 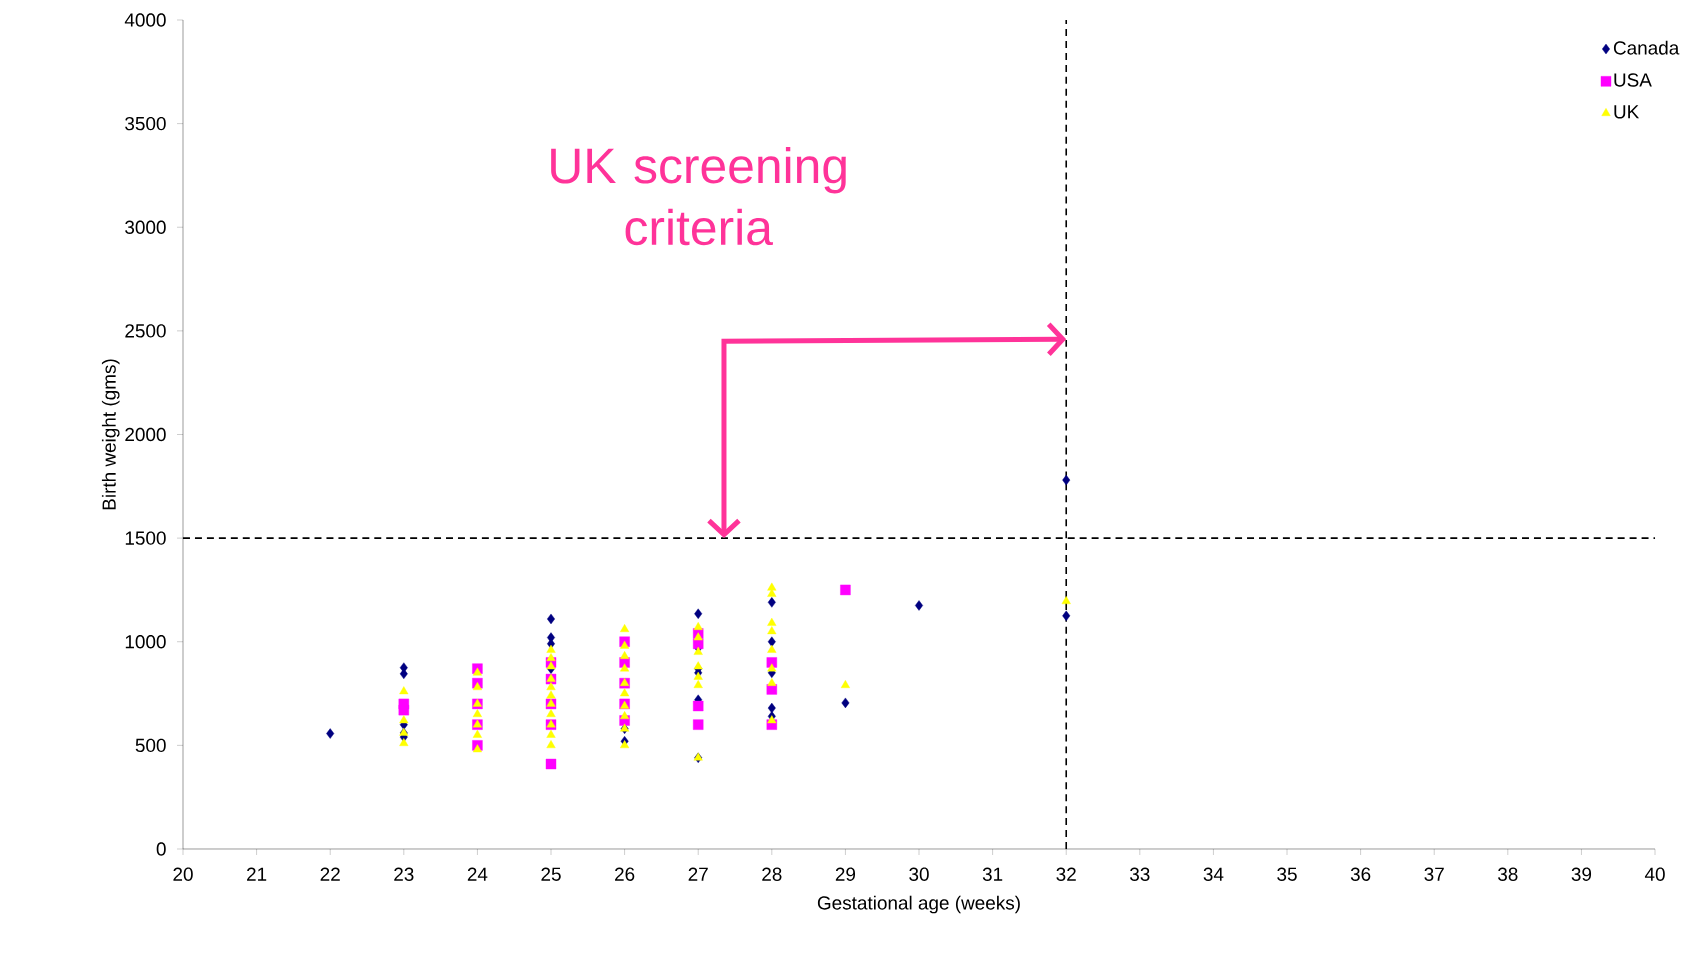 I want to click on y-axis-title: Birth weight (gms), so click(x=110, y=434).